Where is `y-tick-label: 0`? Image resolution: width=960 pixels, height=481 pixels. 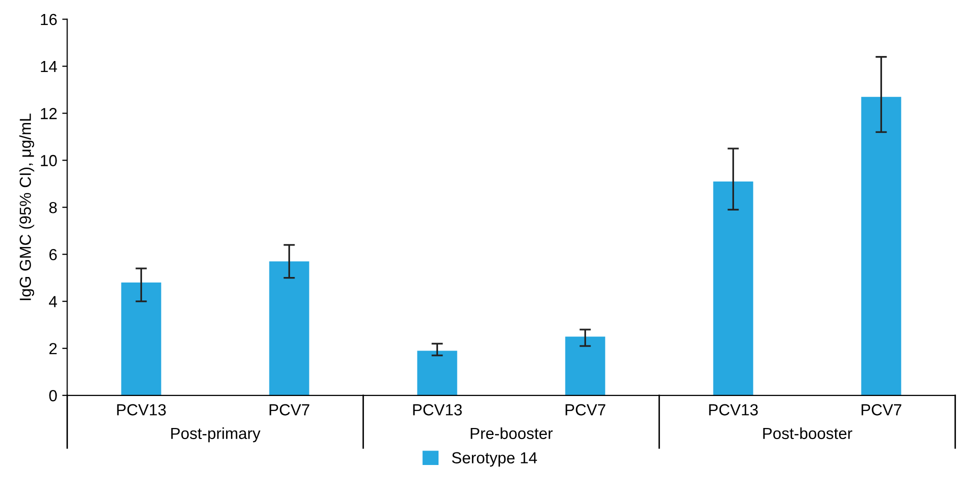
y-tick-label: 0 is located at coordinates (53, 396).